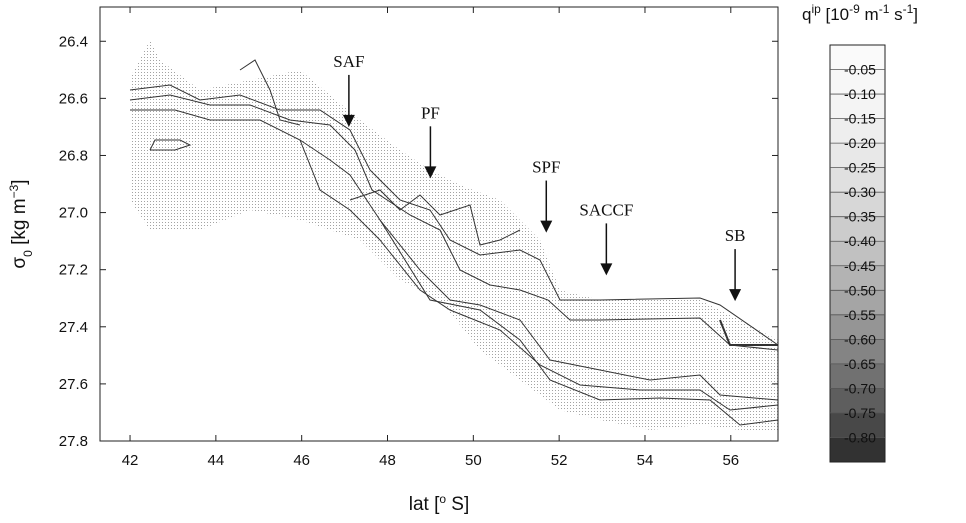 The height and width of the screenshot is (523, 966). I want to click on label-part: S], so click(457, 504).